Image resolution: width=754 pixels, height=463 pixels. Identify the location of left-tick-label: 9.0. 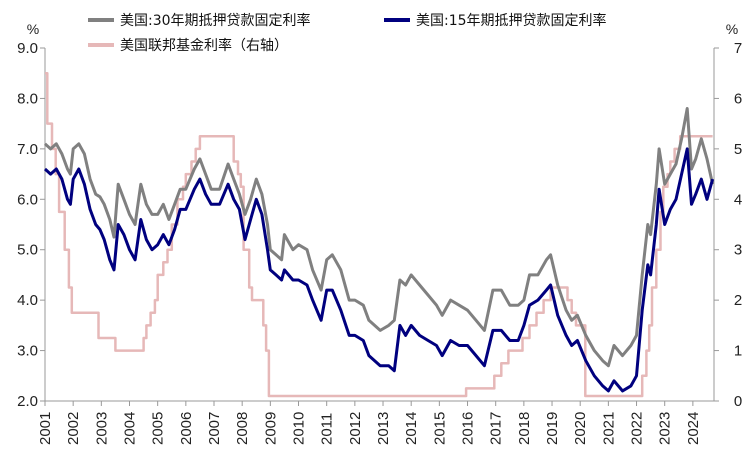
(27, 48).